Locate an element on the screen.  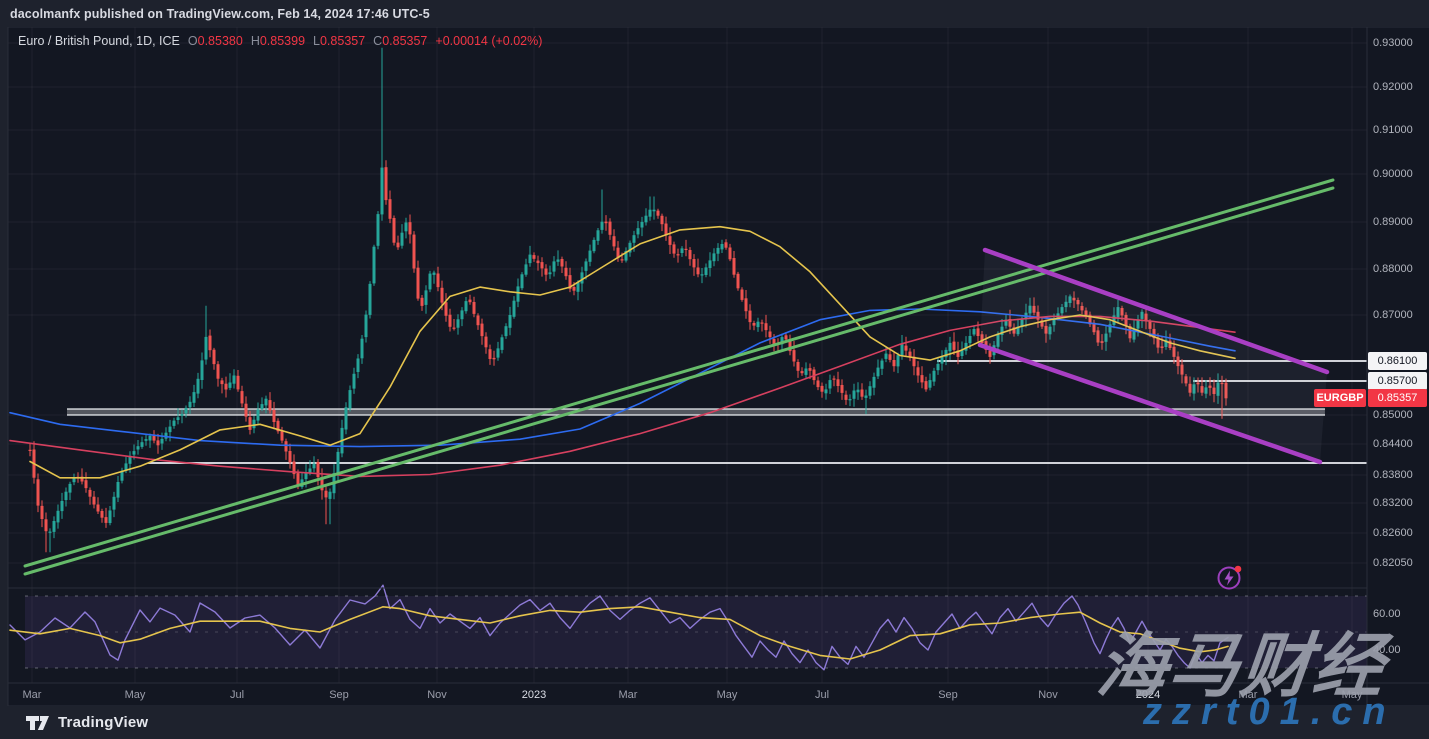
change-readout: +0.00014 (+0.02%) is located at coordinates (489, 41).